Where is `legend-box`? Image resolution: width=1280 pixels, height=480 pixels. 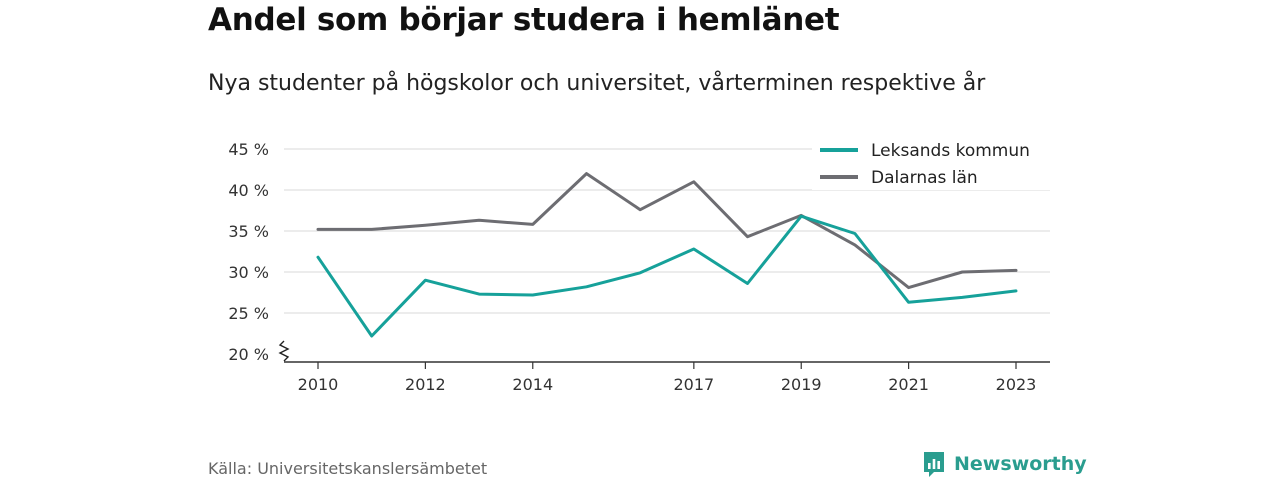 legend-box is located at coordinates (932, 163).